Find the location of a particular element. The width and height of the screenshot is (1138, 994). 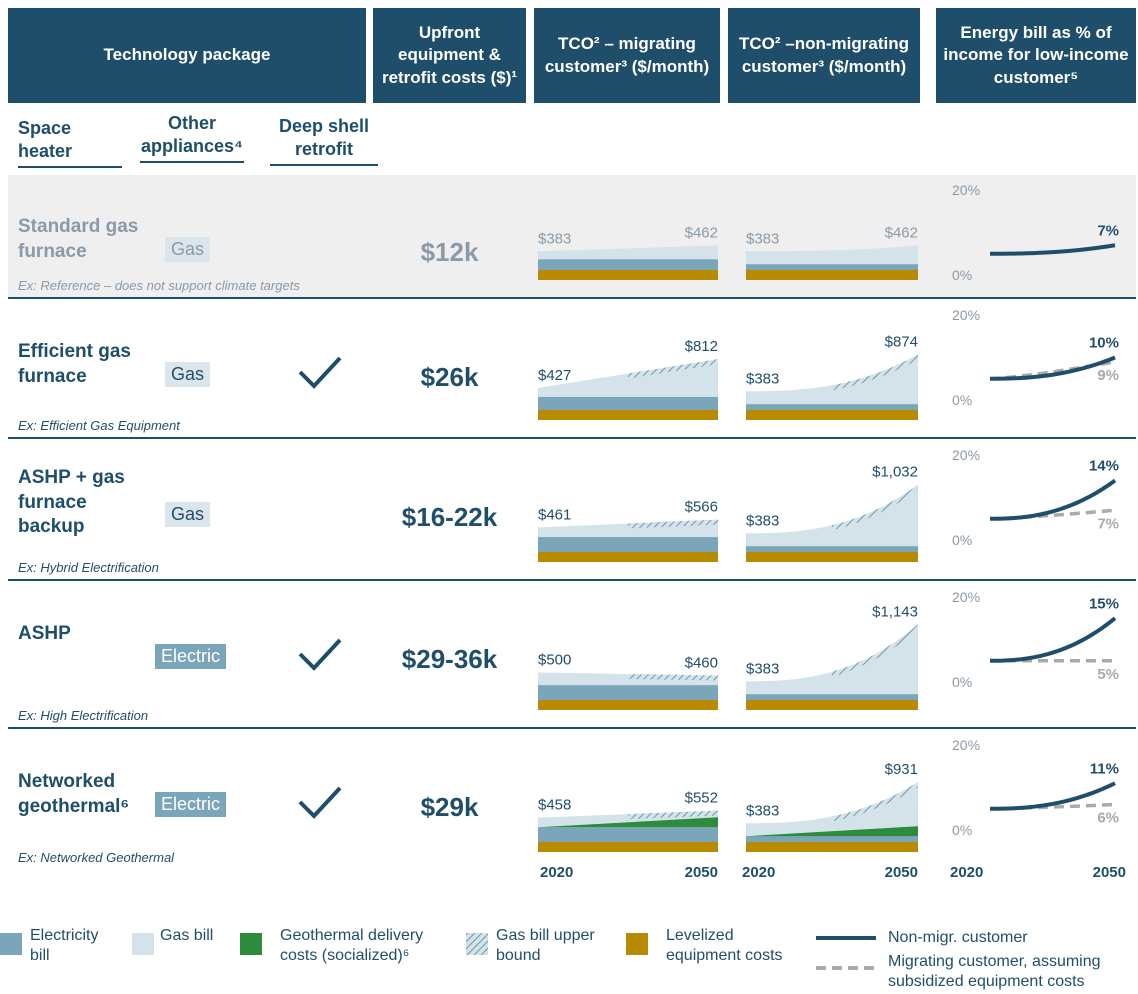

value-label: $462 is located at coordinates (901, 232).